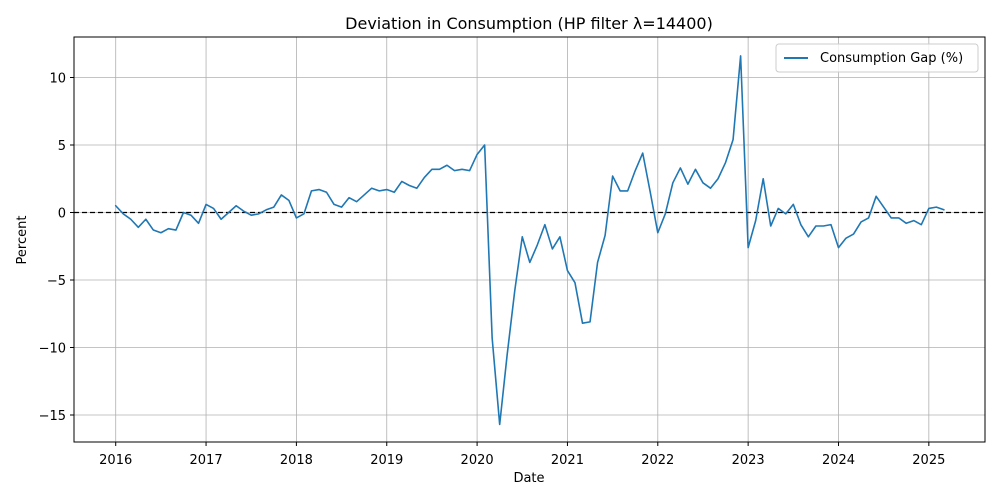 This screenshot has width=1000, height=500. I want to click on x-tick-label: 2020, so click(477, 460).